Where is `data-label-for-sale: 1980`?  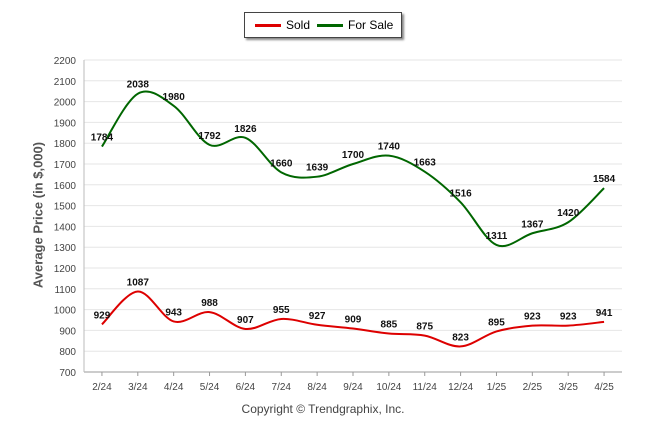
data-label-for-sale: 1980 is located at coordinates (174, 97).